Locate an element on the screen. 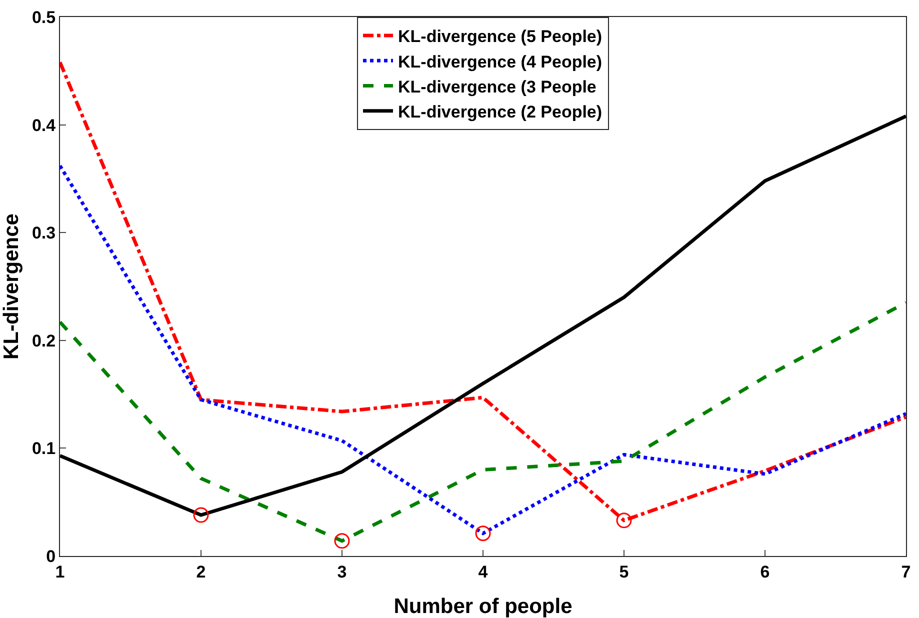 The image size is (919, 618). x-tick-label: 3 is located at coordinates (342, 572).